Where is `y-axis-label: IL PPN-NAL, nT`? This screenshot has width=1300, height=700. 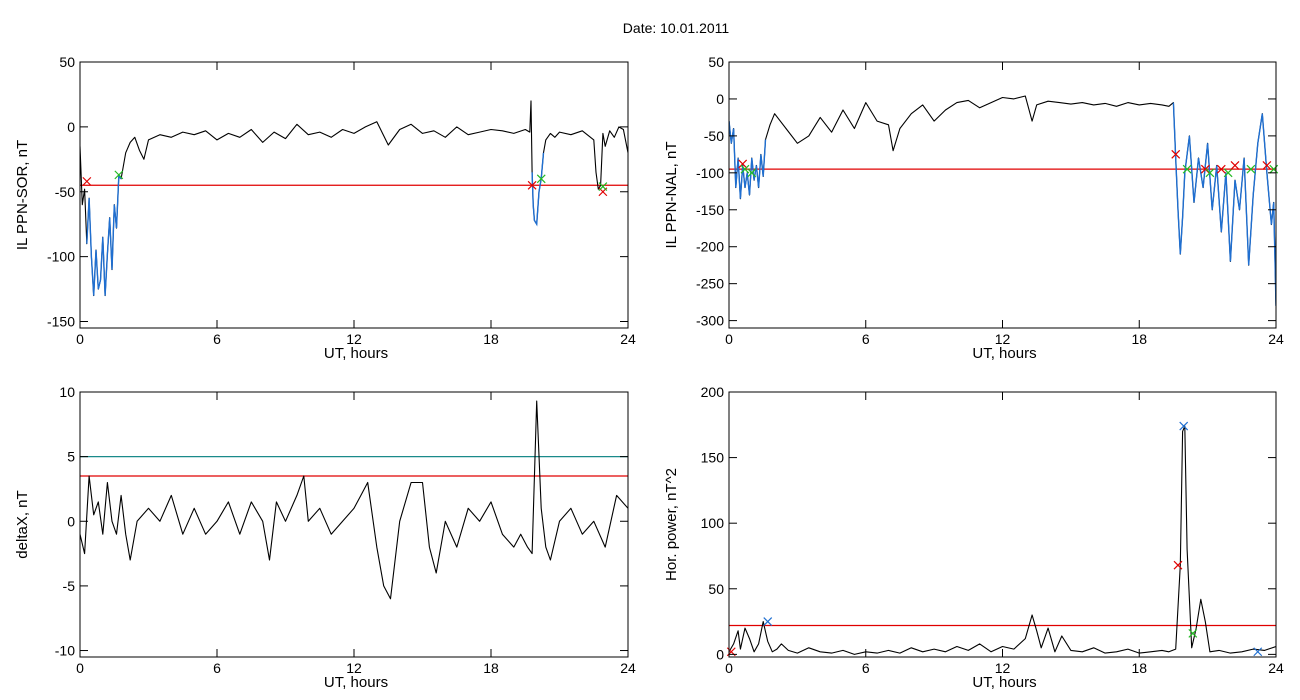
y-axis-label: IL PPN-NAL, nT is located at coordinates (671, 195).